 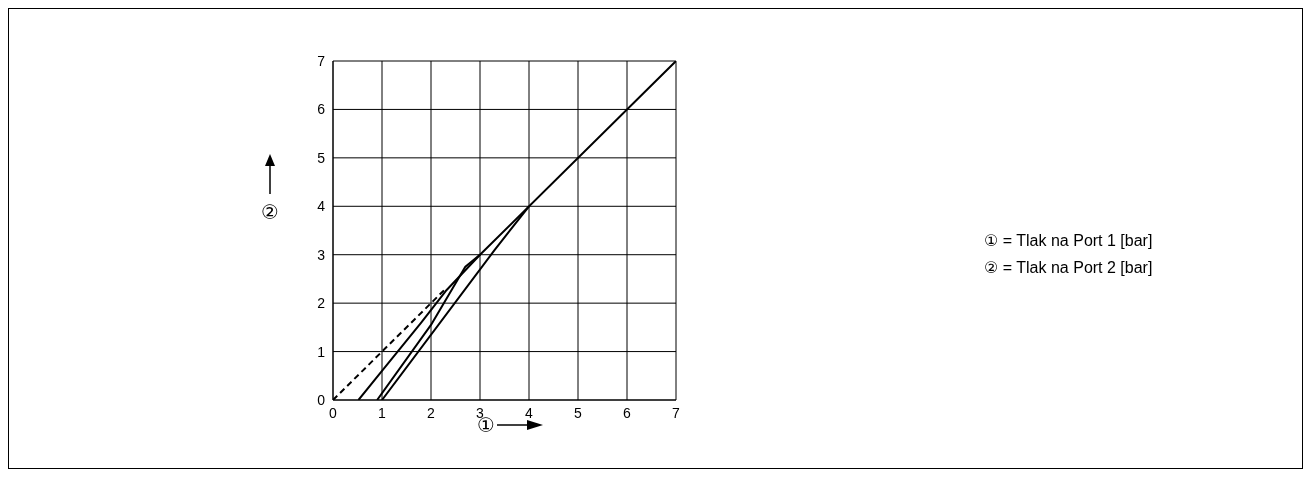 What do you see at coordinates (321, 206) in the screenshot?
I see `y-tick-label: 4` at bounding box center [321, 206].